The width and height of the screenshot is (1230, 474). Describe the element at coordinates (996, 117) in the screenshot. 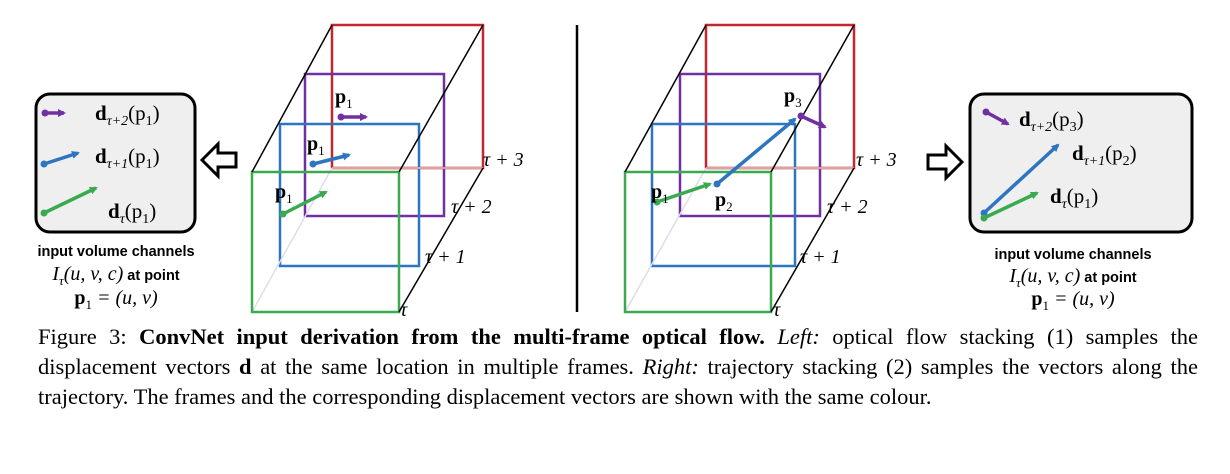

I see `right-channel-arrow-purple` at that location.